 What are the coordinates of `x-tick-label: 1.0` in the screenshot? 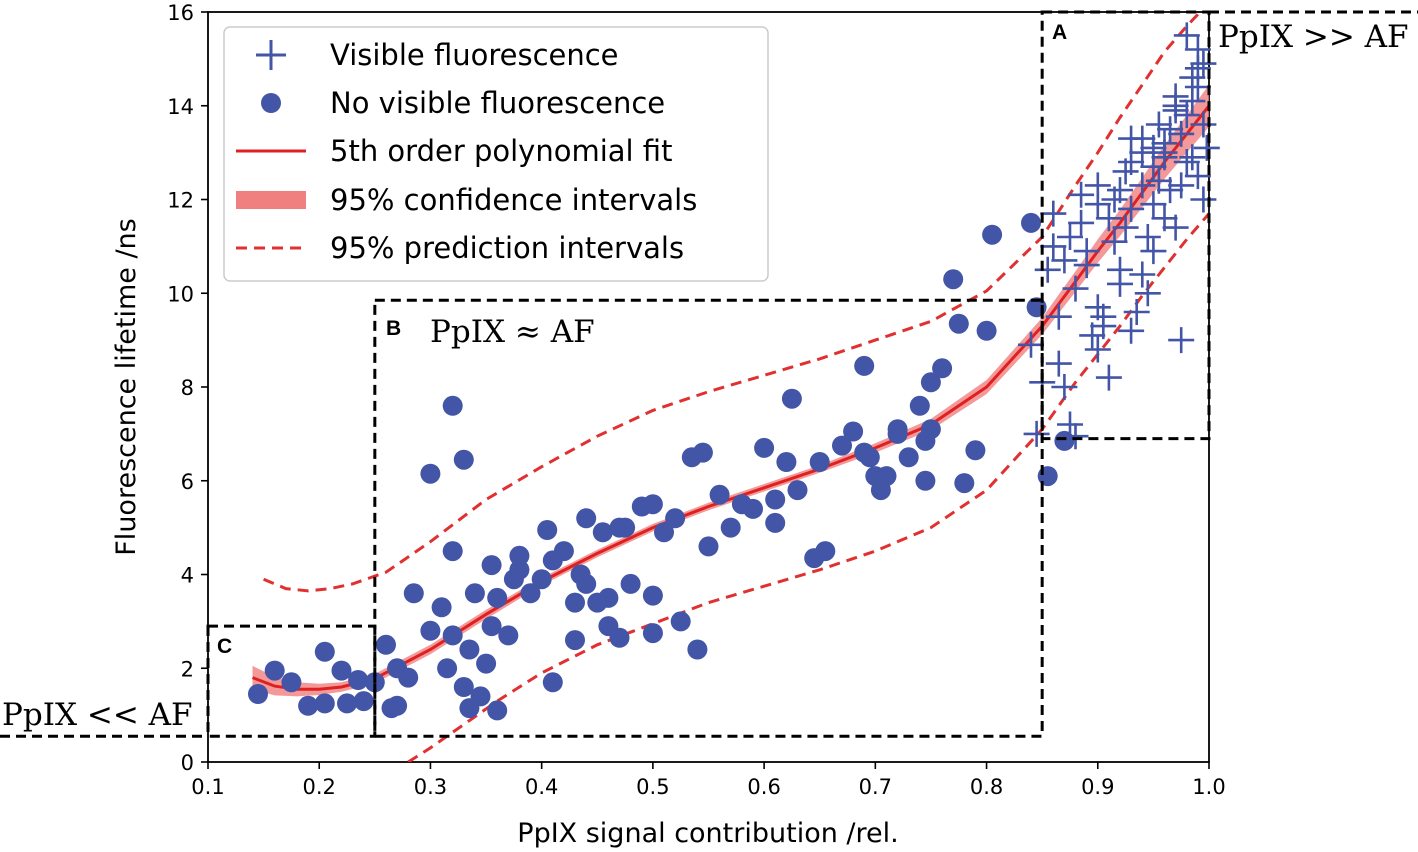 It's located at (1208, 787).